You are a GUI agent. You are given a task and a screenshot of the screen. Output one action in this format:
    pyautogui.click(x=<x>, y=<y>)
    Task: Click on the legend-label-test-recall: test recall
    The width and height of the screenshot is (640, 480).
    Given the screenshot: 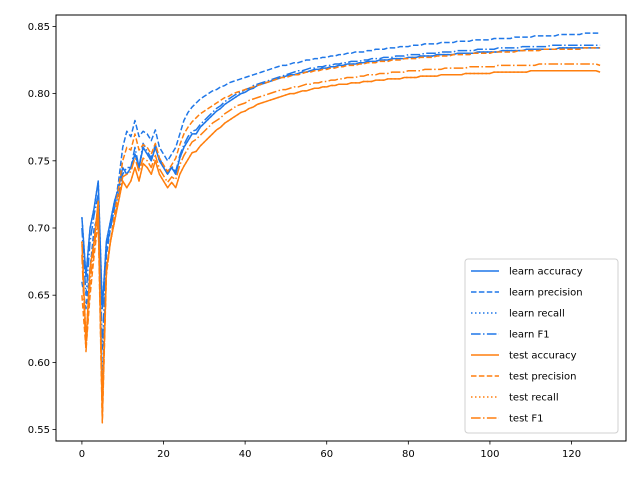 What is the action you would take?
    pyautogui.click(x=534, y=398)
    